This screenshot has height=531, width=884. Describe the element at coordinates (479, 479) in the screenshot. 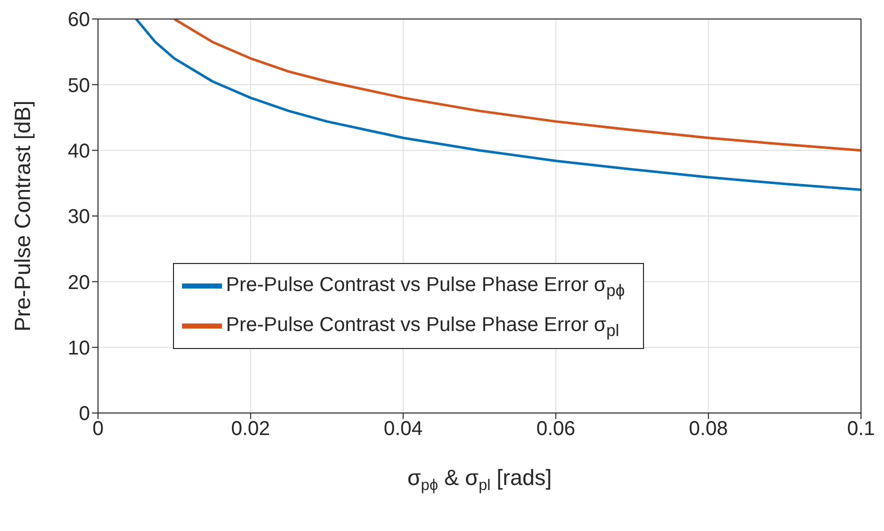

I see `x-axis-title: σ$_{pϕ}$ & σ$_{pl}$ [rads]` at that location.